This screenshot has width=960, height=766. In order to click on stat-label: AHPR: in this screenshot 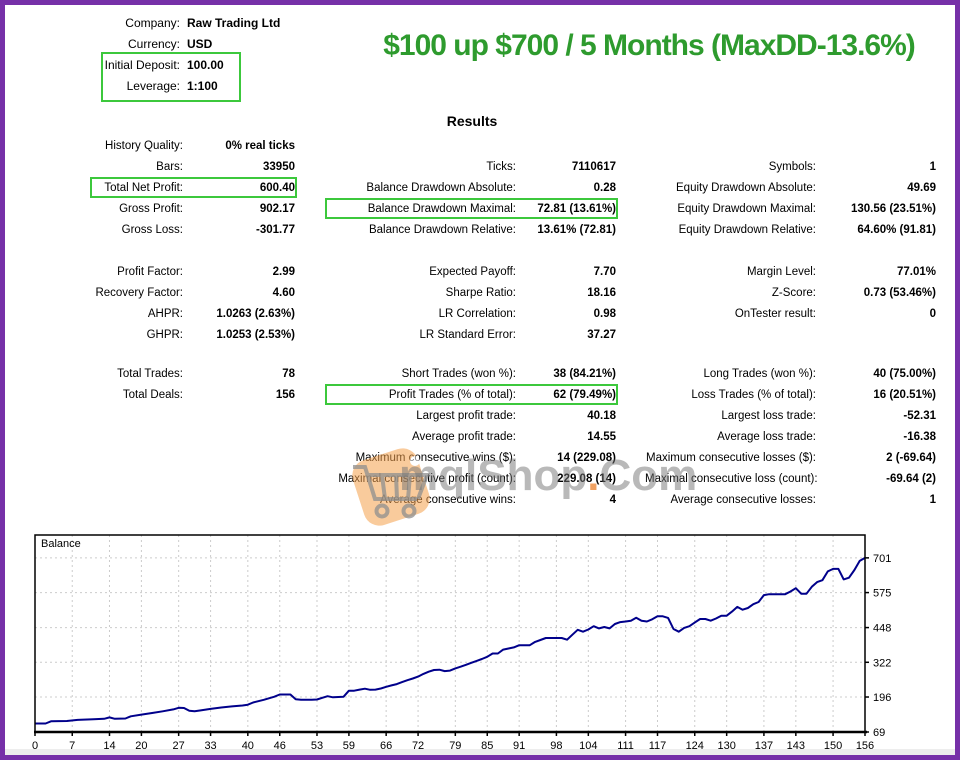, I will do `click(165, 313)`.